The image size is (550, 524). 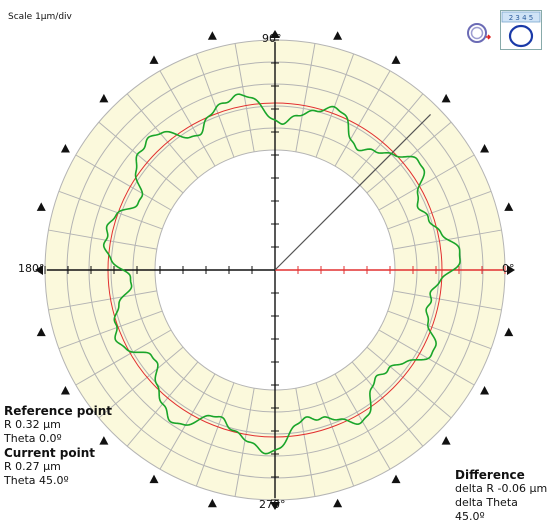 What do you see at coordinates (36, 480) in the screenshot?
I see `current-theta-value: Theta 45.0º` at bounding box center [36, 480].